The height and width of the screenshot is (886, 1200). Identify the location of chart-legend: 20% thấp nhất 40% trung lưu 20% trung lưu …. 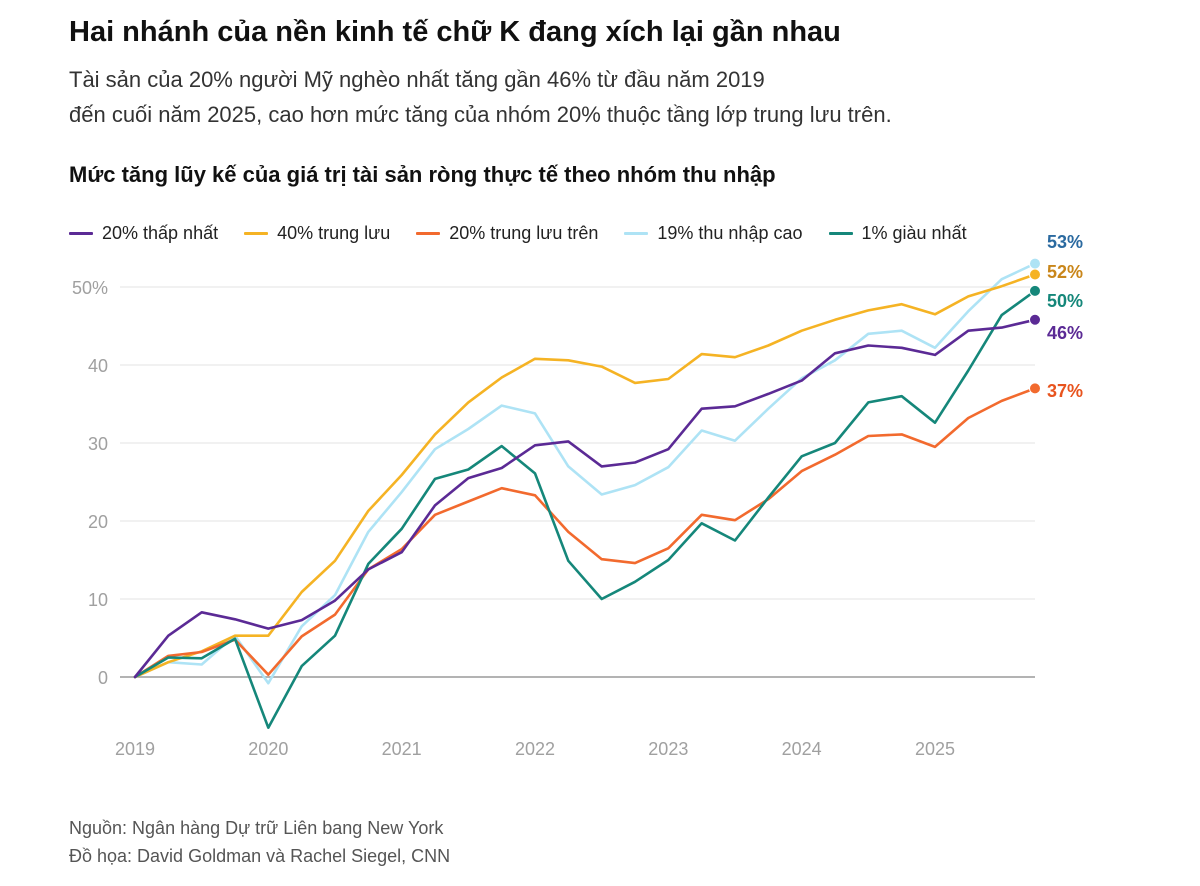
(531, 233).